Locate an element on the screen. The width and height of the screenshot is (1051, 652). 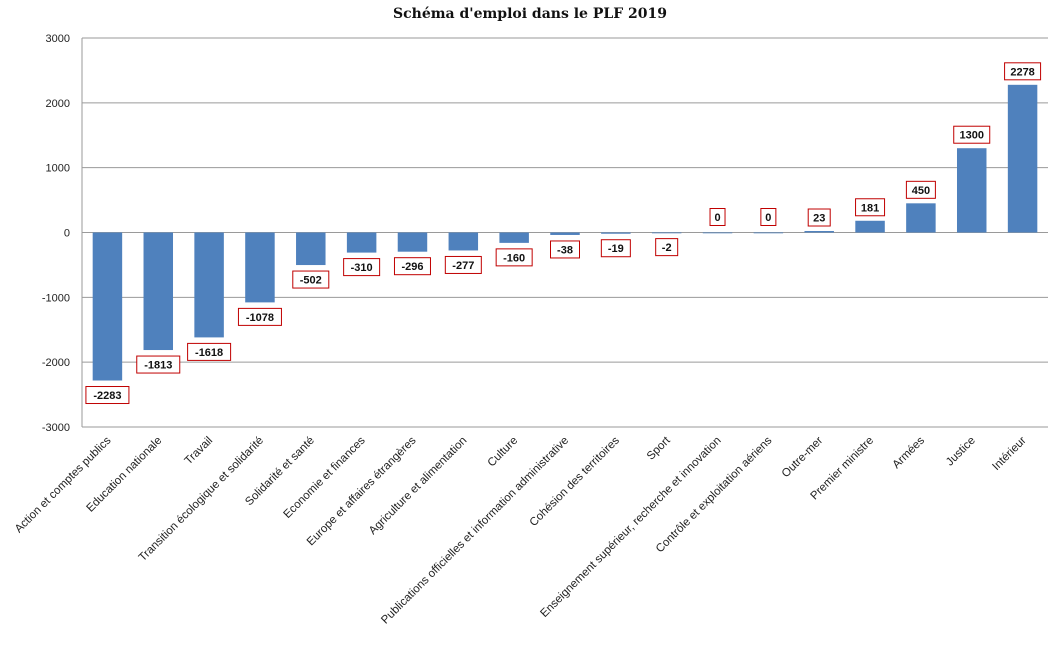
data-label: -296 is located at coordinates (412, 266).